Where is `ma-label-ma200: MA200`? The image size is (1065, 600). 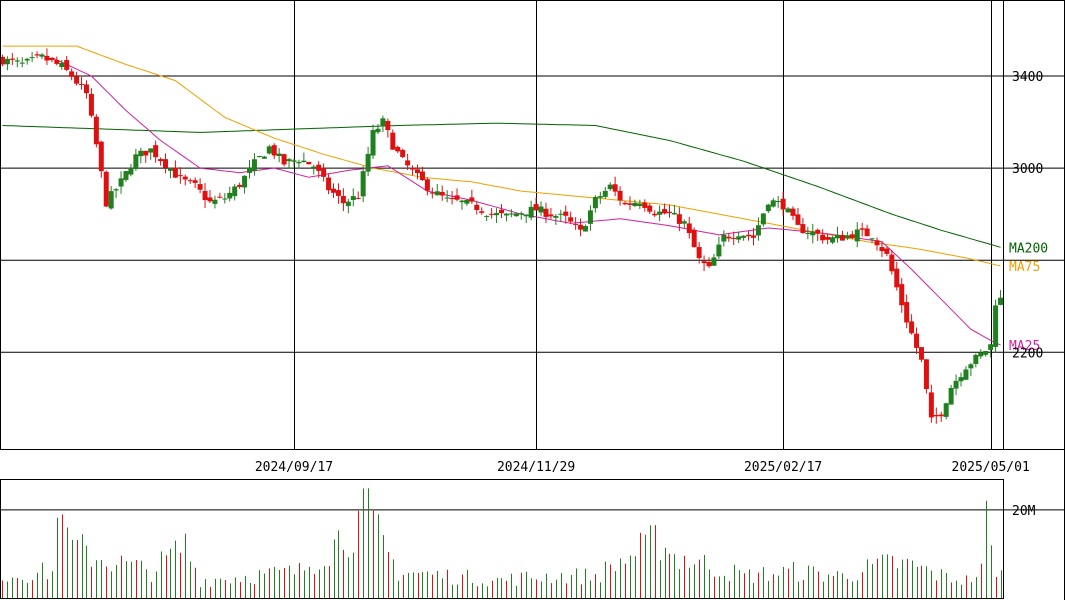
ma-label-ma200: MA200 is located at coordinates (1028, 248).